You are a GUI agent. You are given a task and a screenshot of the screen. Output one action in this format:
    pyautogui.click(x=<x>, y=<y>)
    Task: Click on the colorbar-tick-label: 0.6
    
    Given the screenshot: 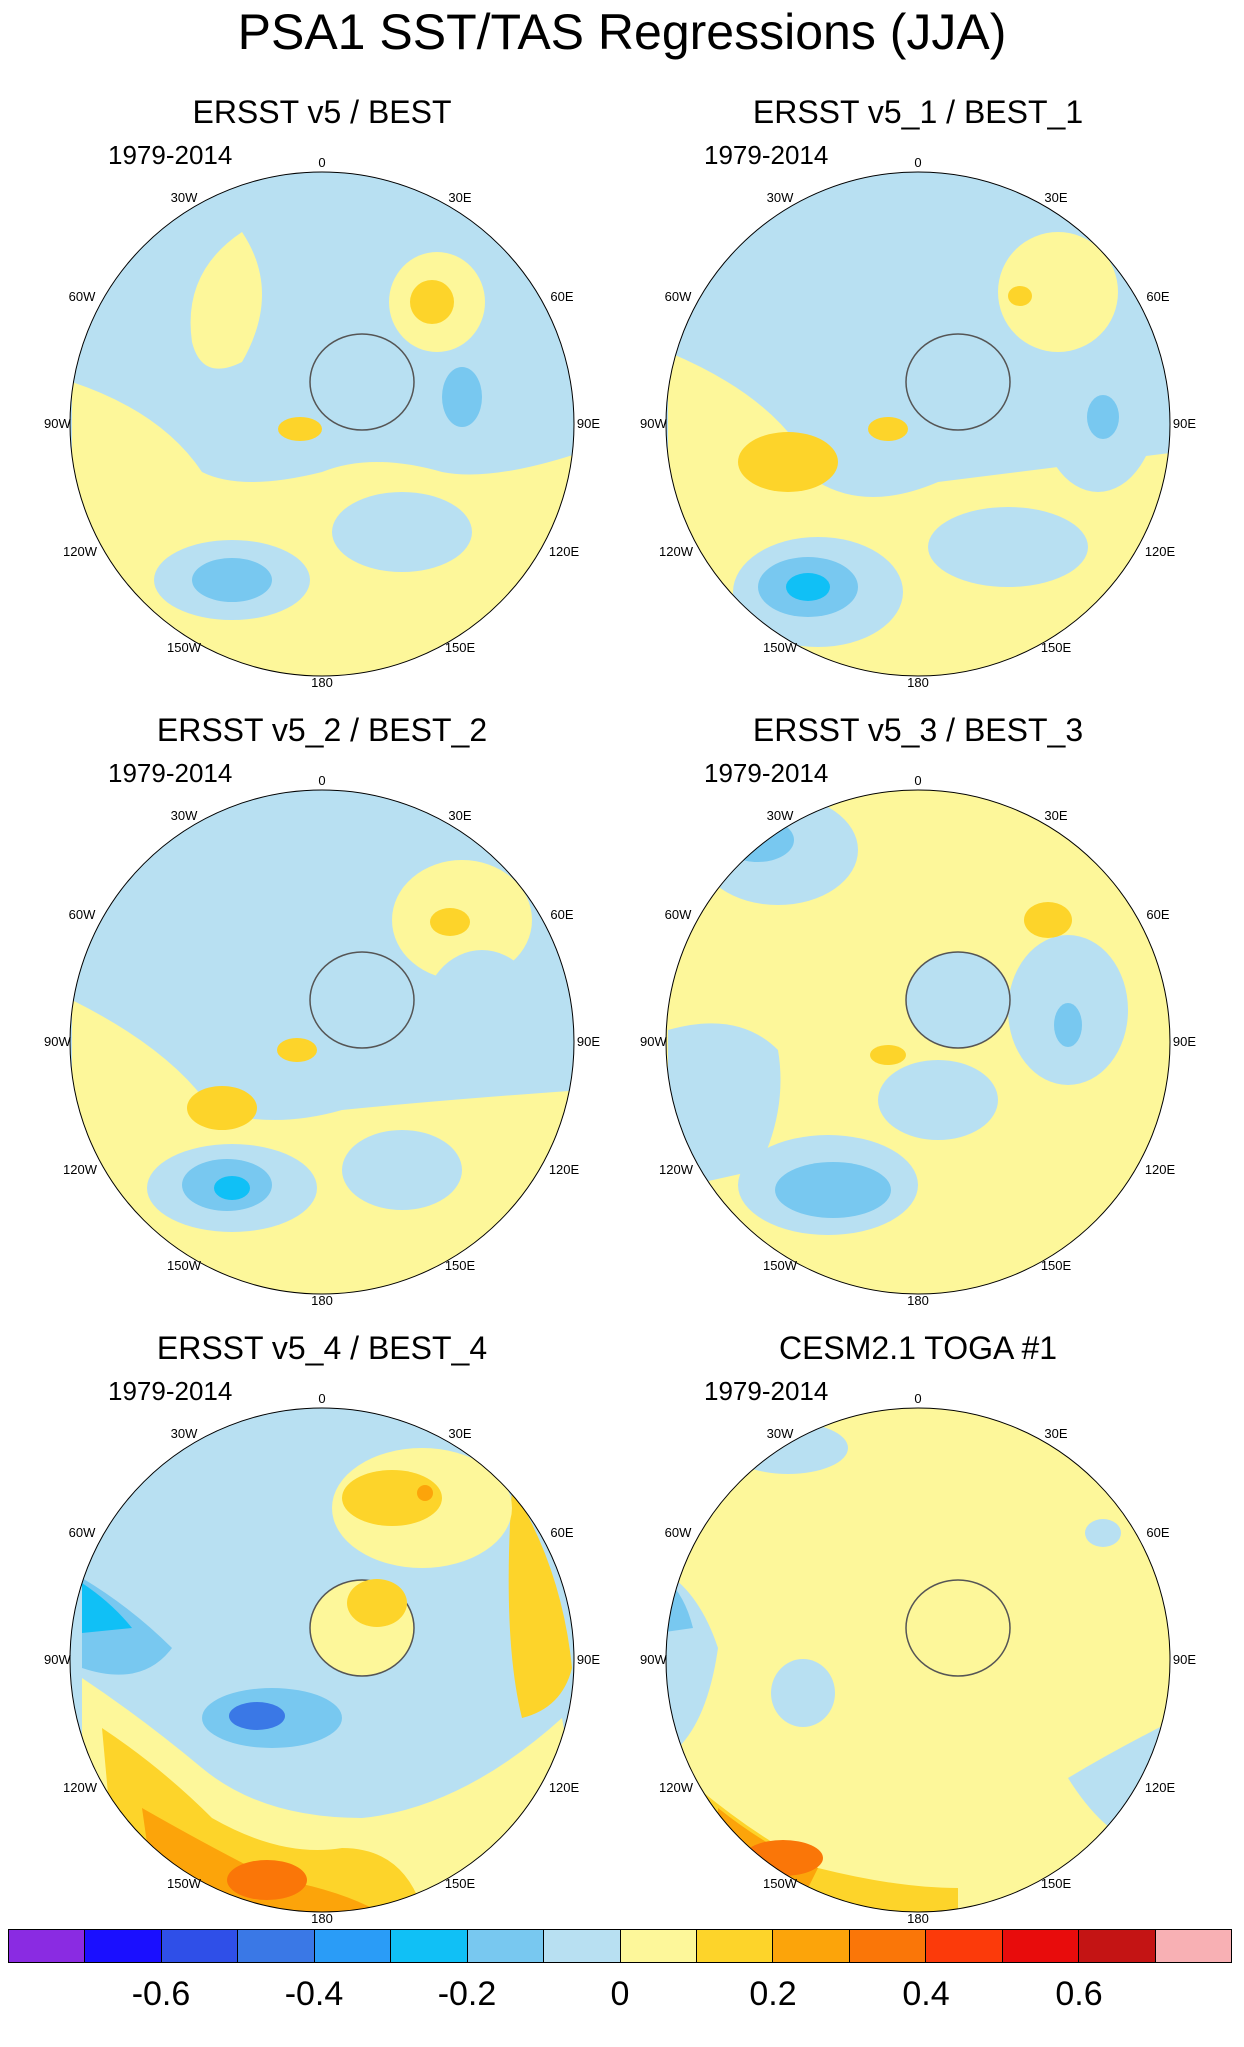 What is the action you would take?
    pyautogui.click(x=1079, y=1994)
    